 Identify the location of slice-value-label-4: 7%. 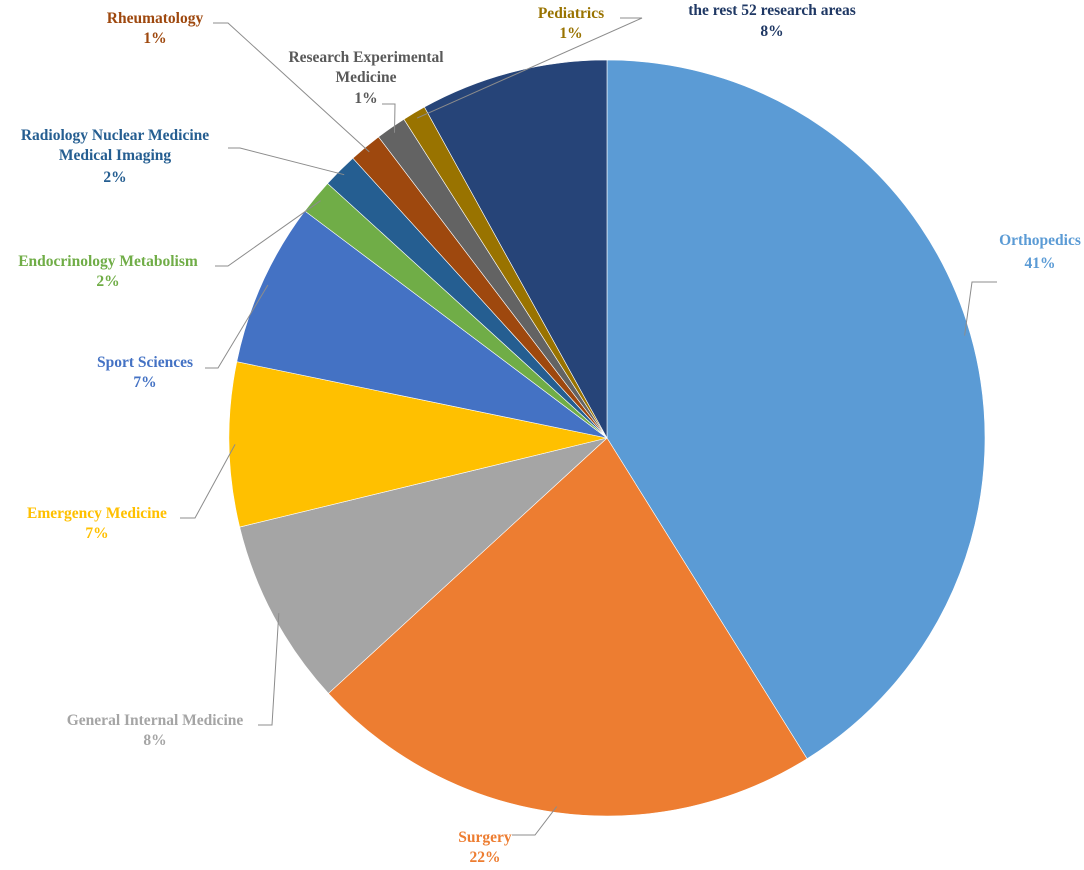
(144, 382).